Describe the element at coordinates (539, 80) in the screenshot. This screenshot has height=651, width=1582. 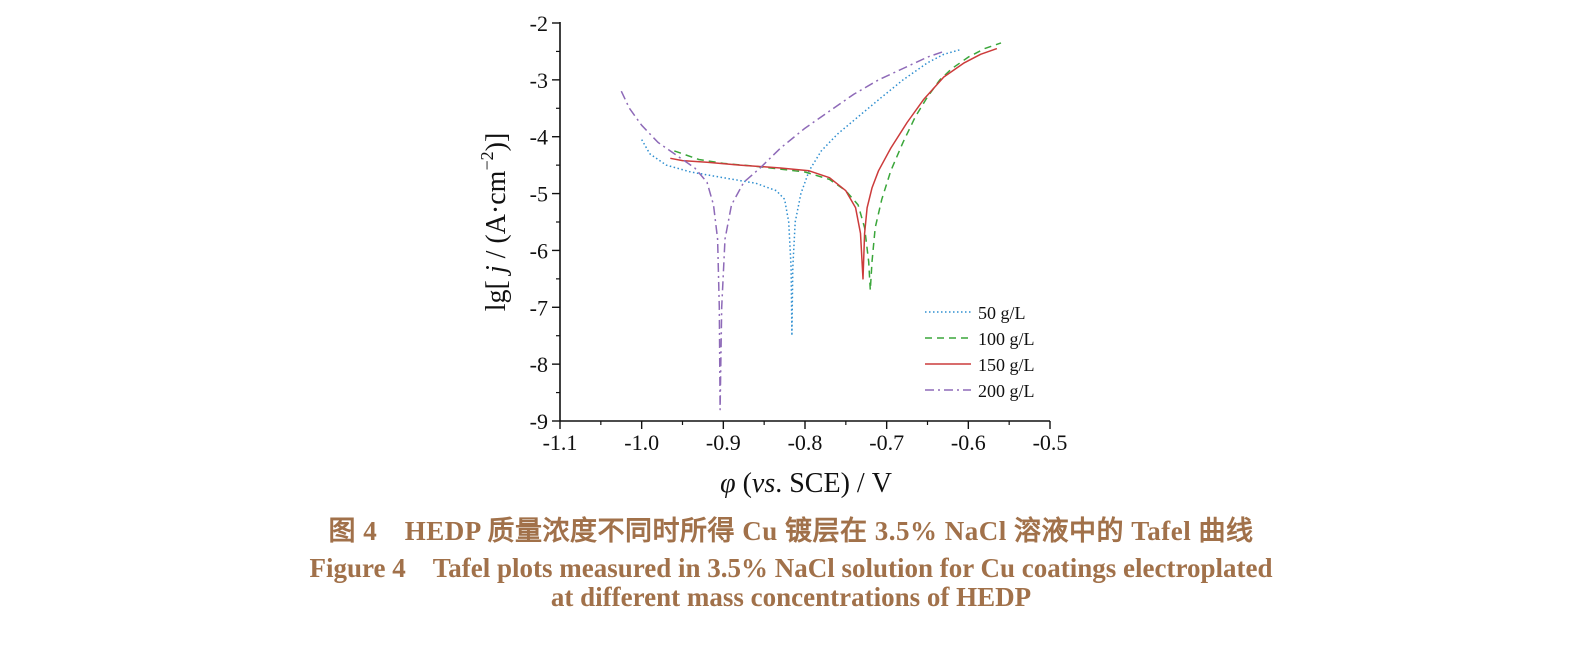
I see `y-tick-label: -3` at that location.